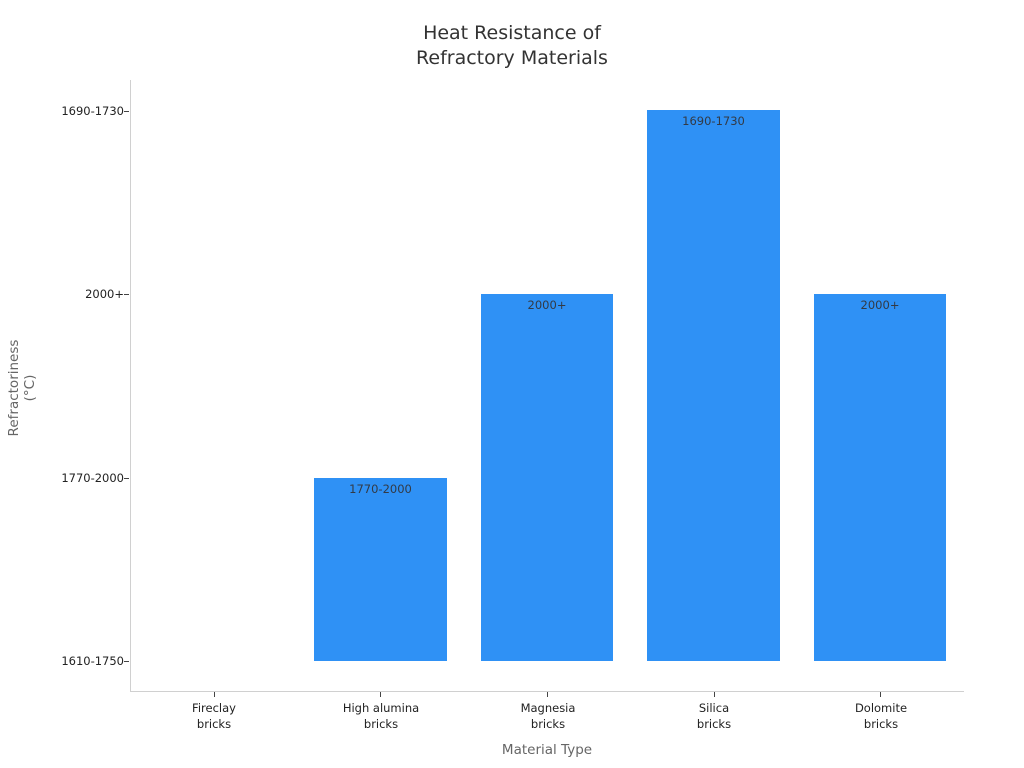 The image size is (1024, 768). I want to click on bar-silica: 1690-1730, so click(713, 385).